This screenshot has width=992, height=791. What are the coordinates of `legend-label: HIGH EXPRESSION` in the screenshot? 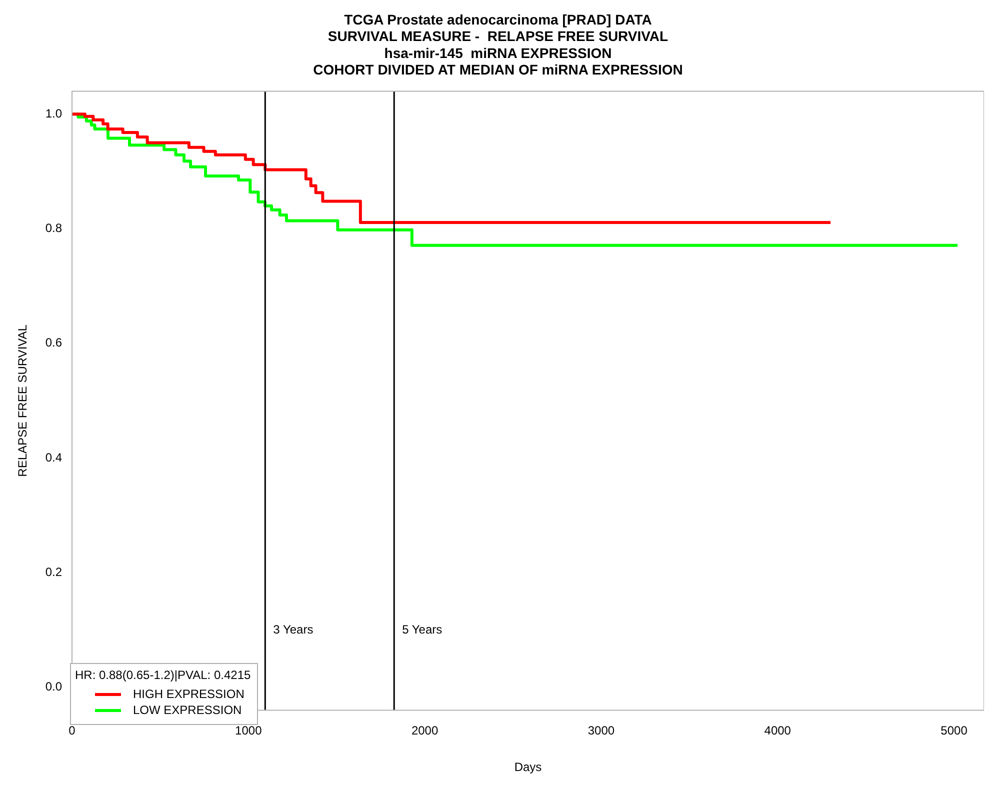 It's located at (188, 694).